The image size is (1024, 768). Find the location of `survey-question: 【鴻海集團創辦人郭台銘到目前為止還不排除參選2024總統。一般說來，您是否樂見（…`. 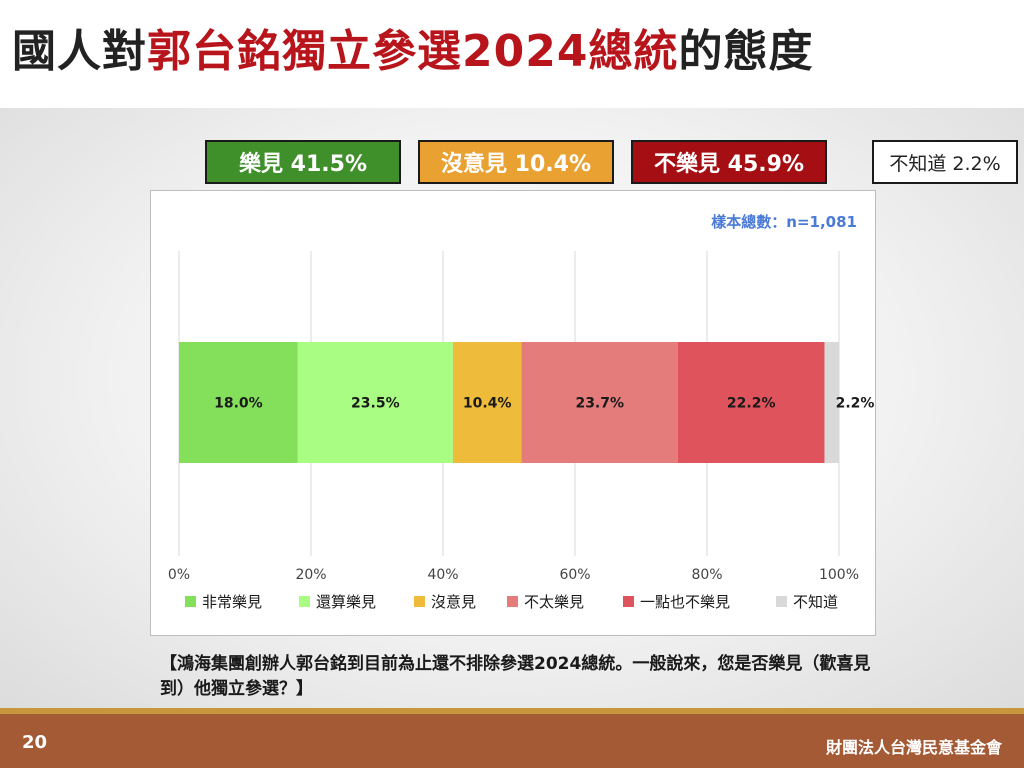

survey-question: 【鴻海集團創辦人郭台銘到目前為止還不排除參選2024總統。一般說來，您是否樂見（… is located at coordinates (515, 676).